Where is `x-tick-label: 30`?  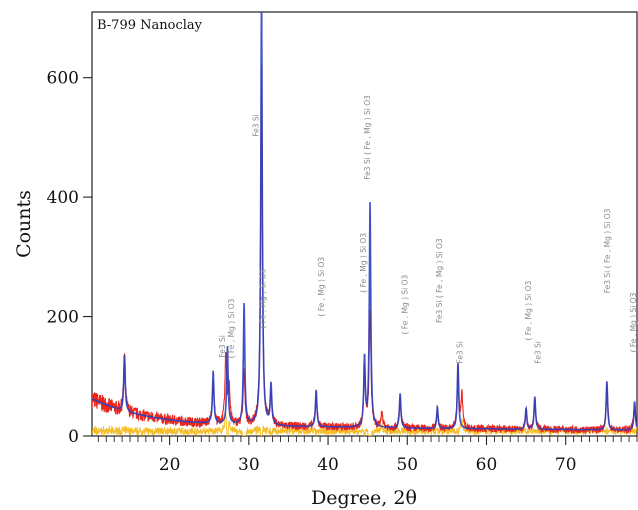
x-tick-label: 30 is located at coordinates (249, 465).